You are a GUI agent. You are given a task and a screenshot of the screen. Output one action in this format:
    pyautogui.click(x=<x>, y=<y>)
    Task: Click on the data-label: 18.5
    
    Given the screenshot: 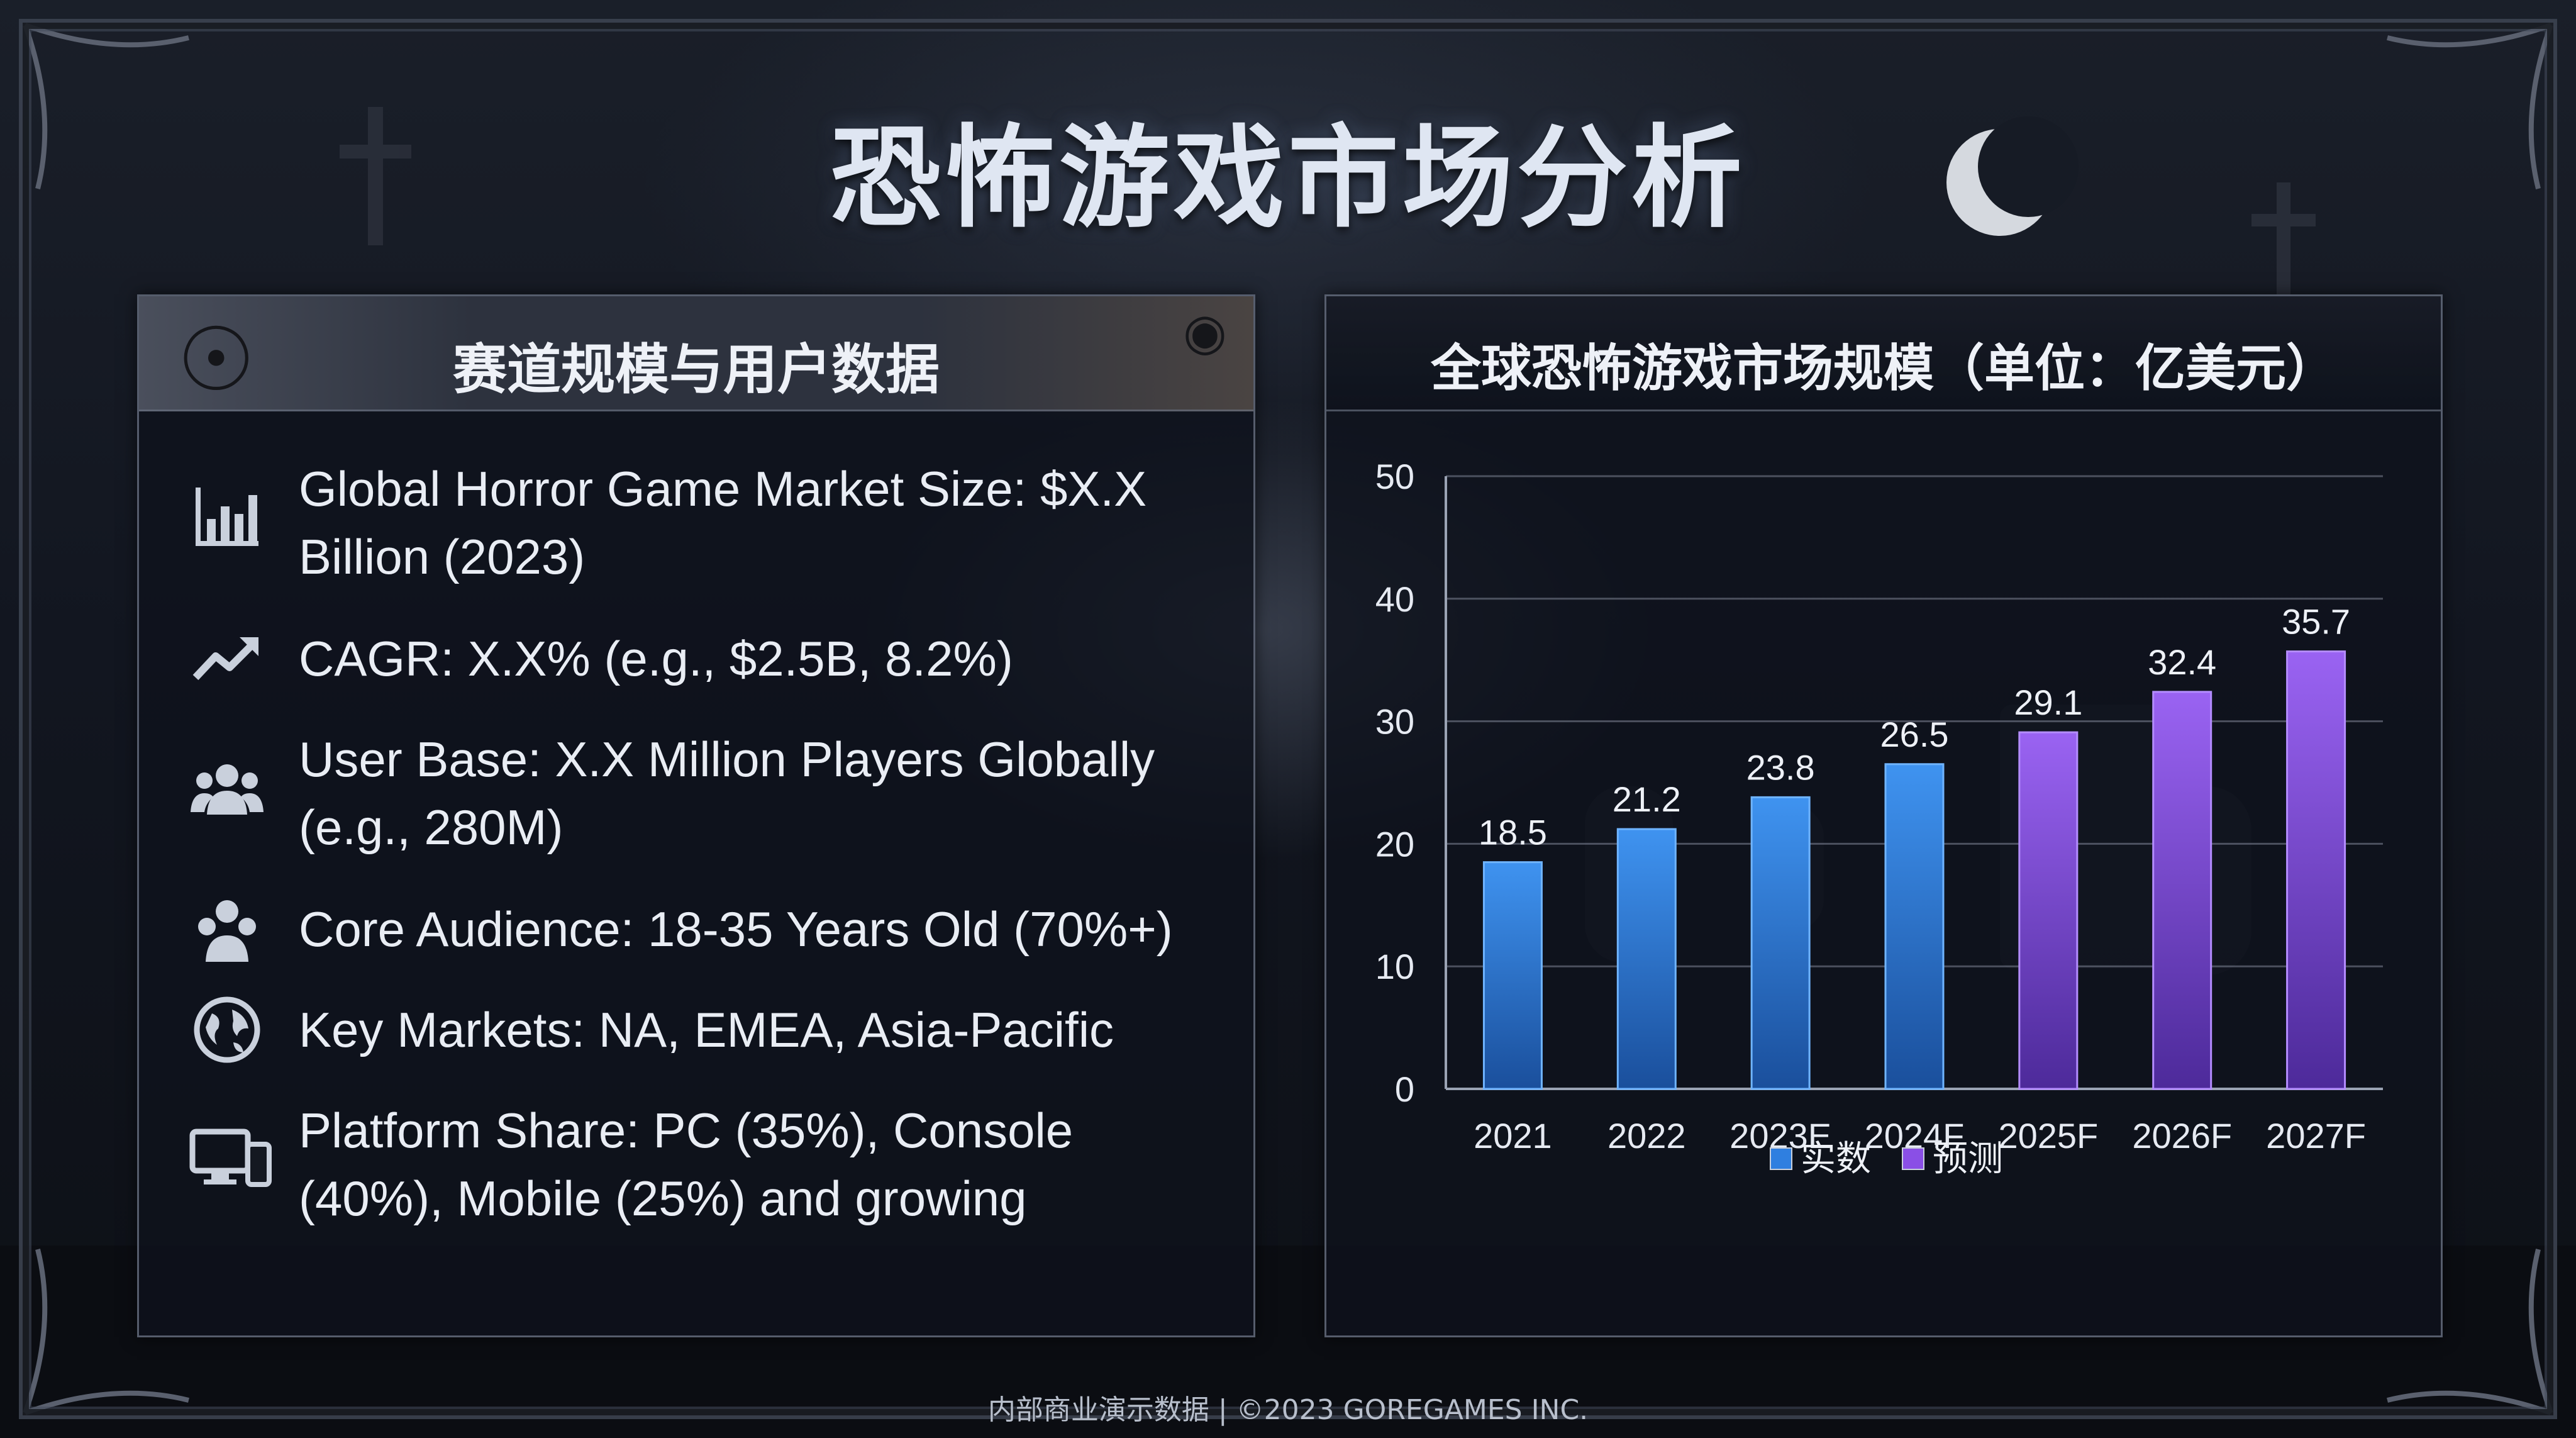 What is the action you would take?
    pyautogui.click(x=1513, y=832)
    